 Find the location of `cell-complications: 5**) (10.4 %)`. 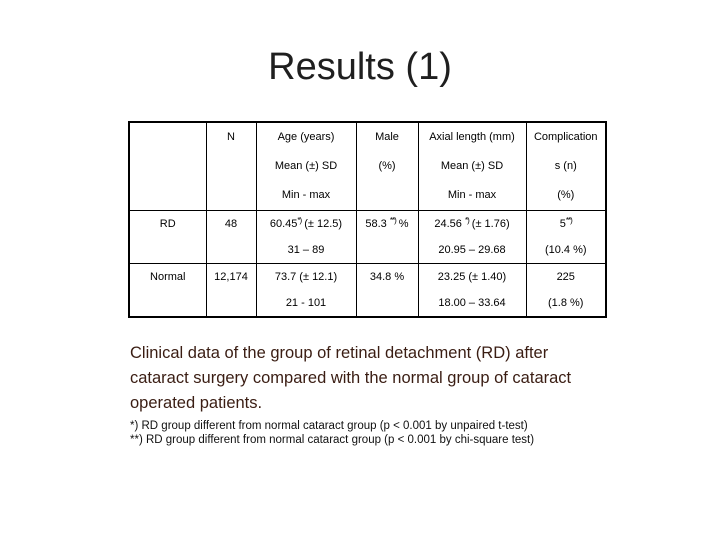

cell-complications: 5**) (10.4 %) is located at coordinates (566, 237).